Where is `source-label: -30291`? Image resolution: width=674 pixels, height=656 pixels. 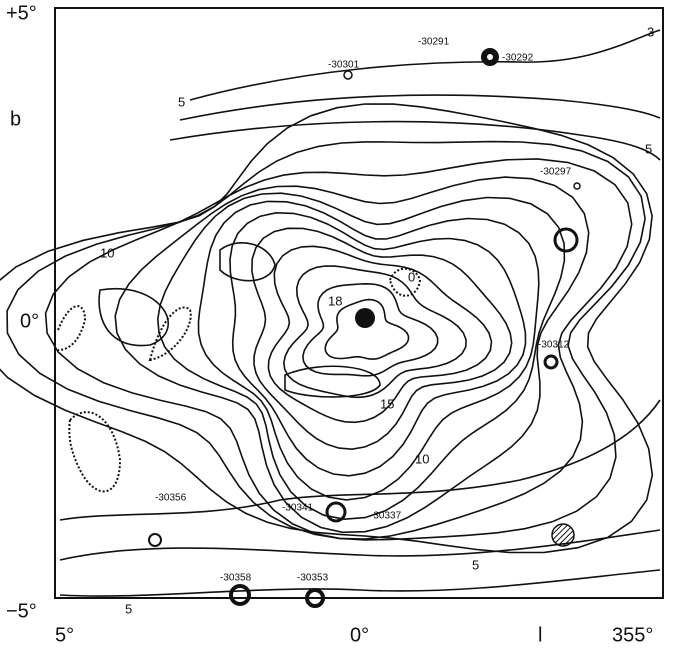
source-label: -30291 is located at coordinates (434, 42).